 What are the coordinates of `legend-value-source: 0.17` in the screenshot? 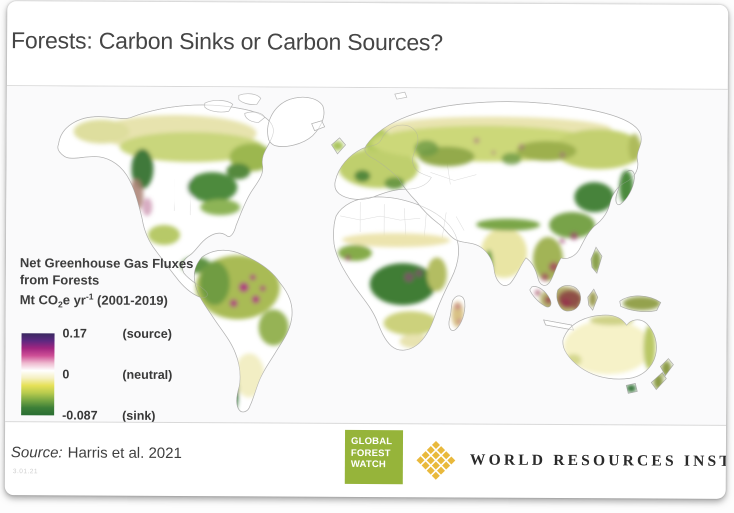 It's located at (74, 333).